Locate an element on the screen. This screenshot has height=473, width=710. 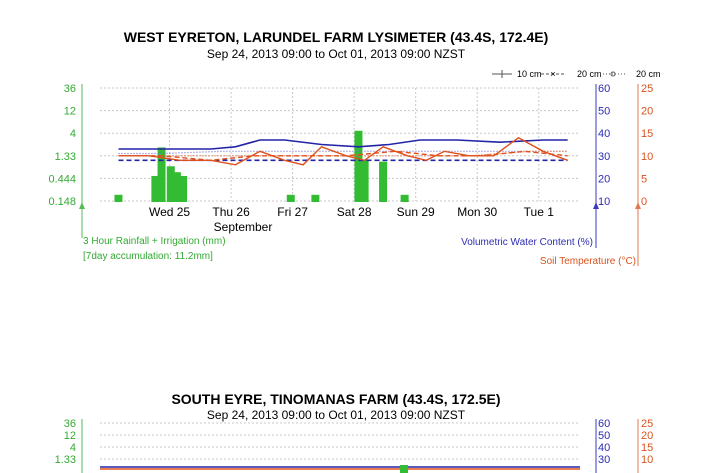
x-tick-label: Thu 26 is located at coordinates (231, 212).